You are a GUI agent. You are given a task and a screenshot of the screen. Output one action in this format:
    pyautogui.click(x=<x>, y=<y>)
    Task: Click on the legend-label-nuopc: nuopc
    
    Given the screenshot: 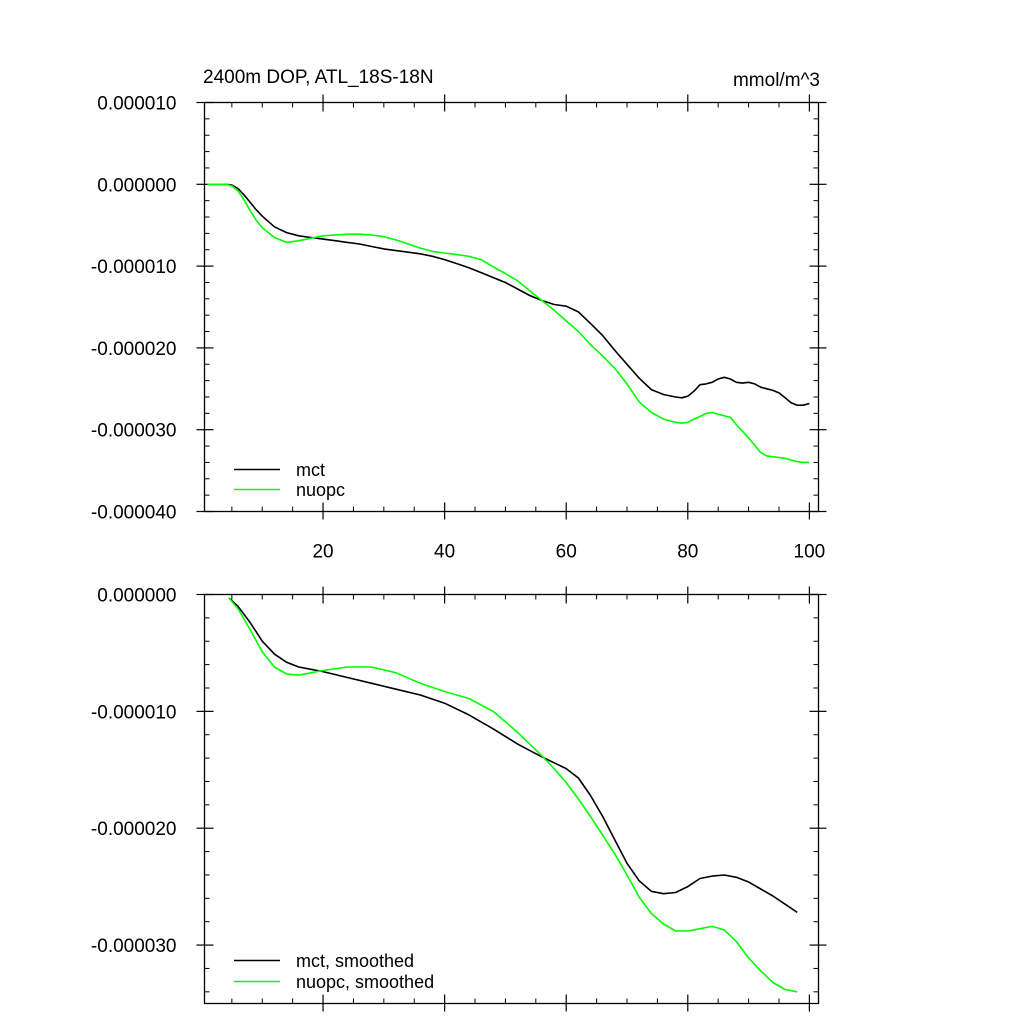 What is the action you would take?
    pyautogui.click(x=320, y=490)
    